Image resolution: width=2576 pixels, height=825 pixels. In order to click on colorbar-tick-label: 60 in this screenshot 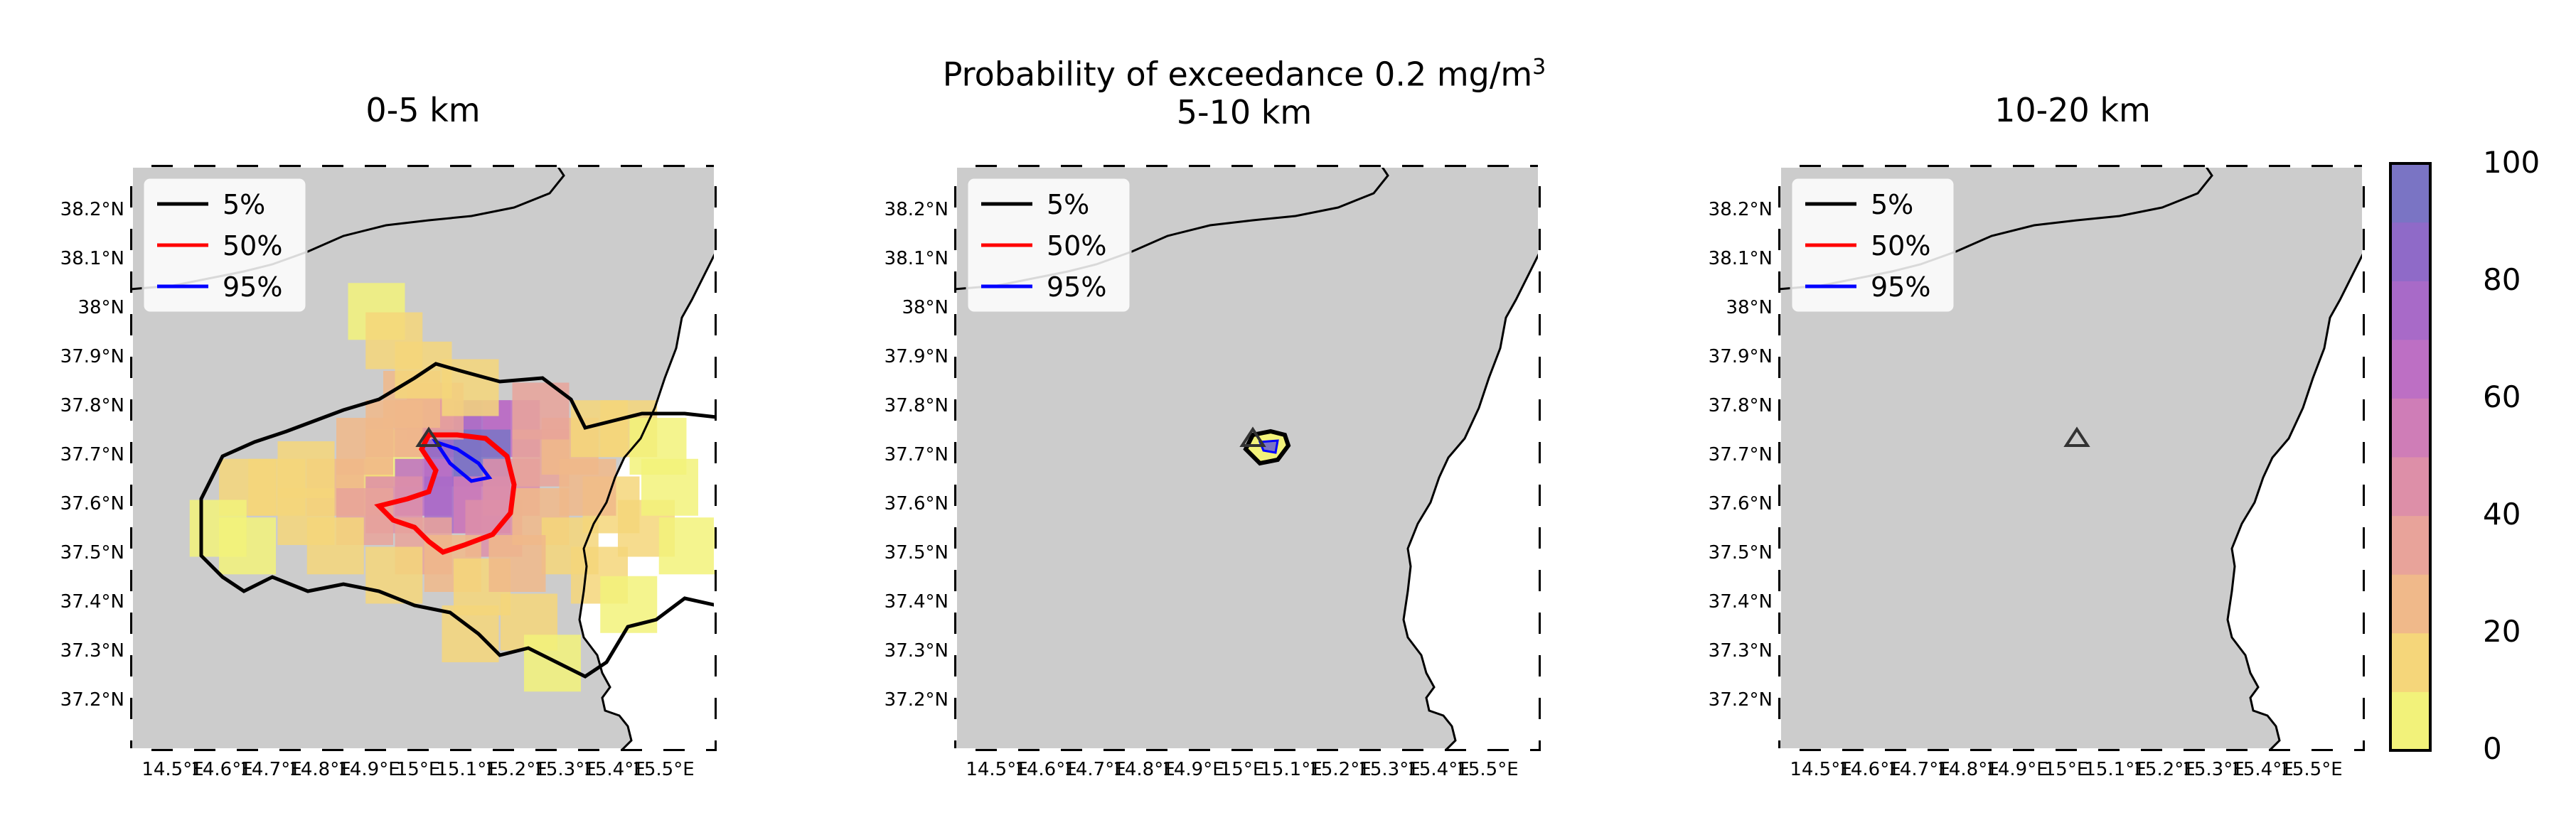, I will do `click(2502, 396)`.